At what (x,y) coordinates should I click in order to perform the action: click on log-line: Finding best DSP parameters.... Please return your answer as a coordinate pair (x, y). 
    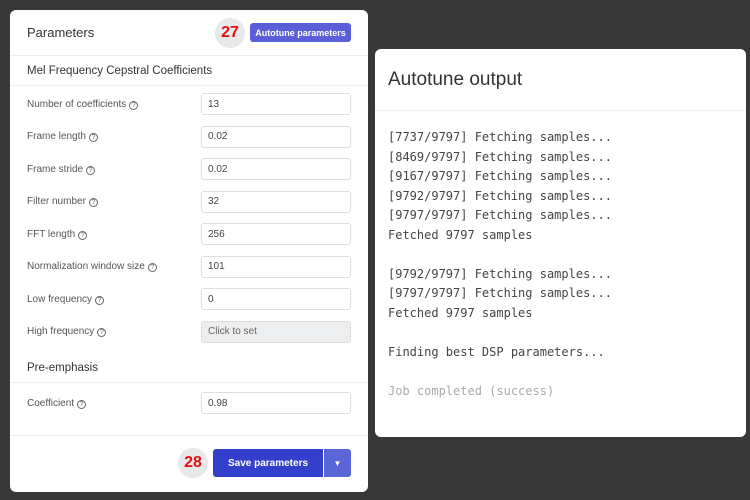
    Looking at the image, I should click on (496, 351).